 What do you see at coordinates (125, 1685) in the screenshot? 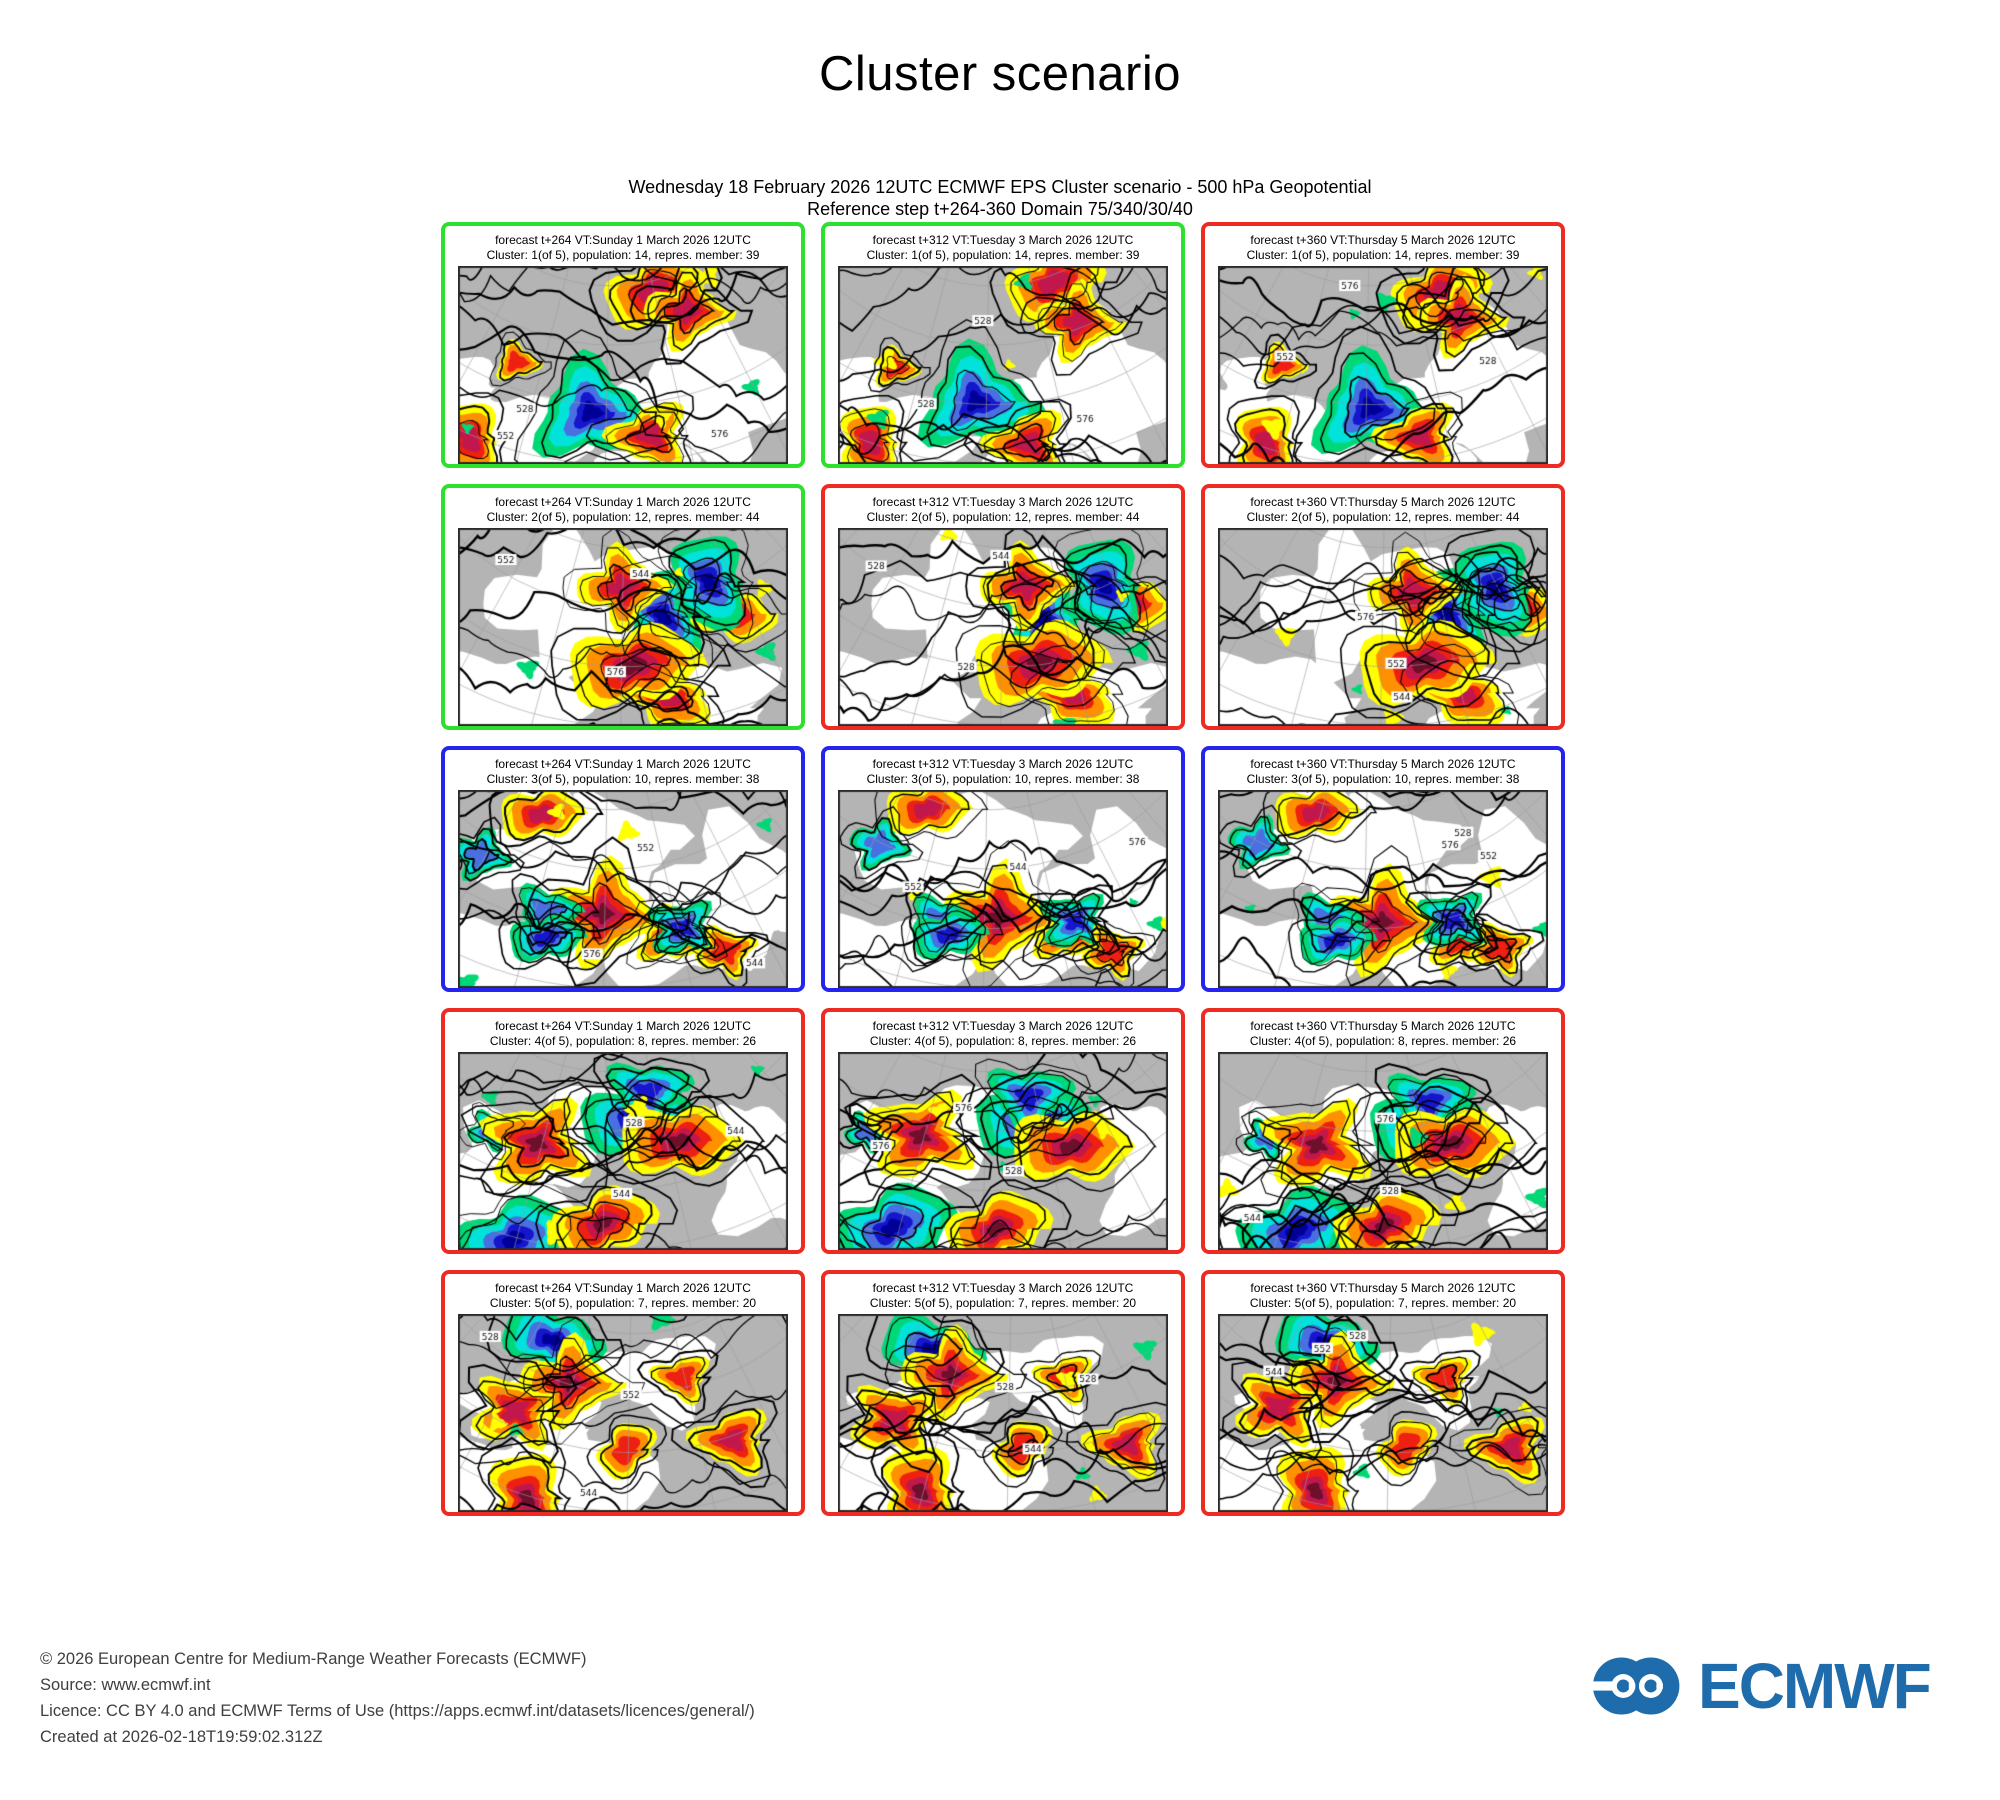
I see `footer-source: Source: www.ecmwf.int` at bounding box center [125, 1685].